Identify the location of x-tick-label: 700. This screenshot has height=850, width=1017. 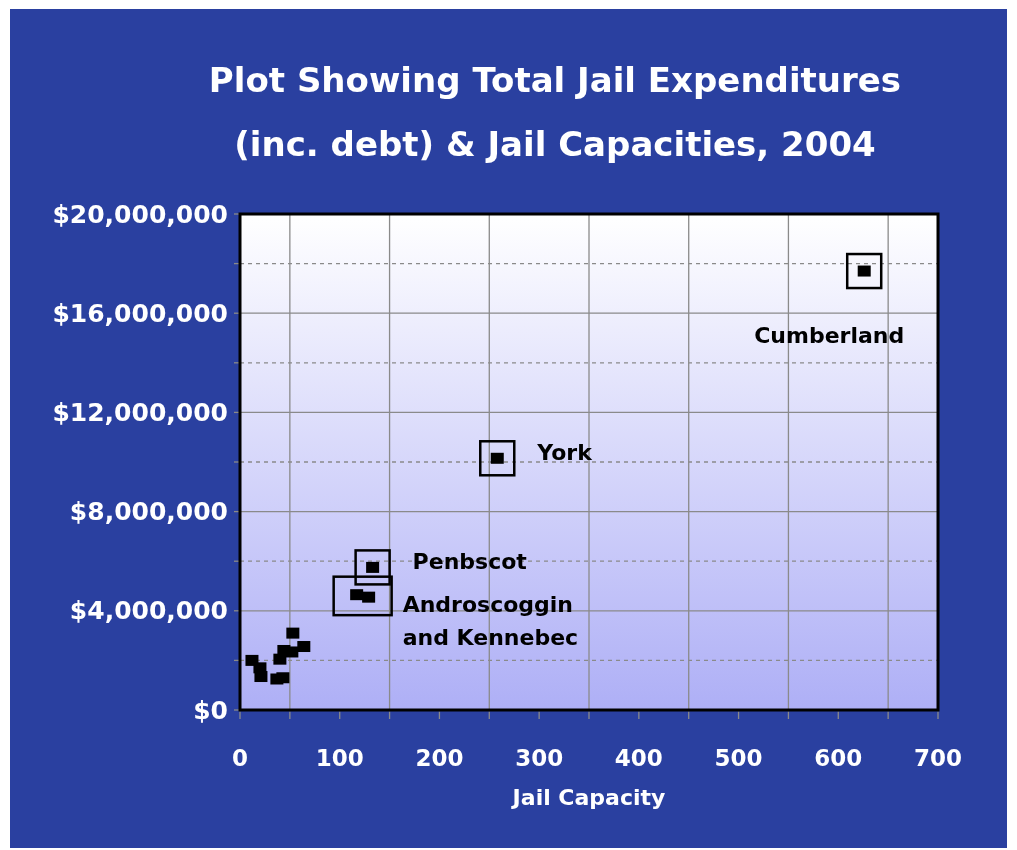
(938, 758).